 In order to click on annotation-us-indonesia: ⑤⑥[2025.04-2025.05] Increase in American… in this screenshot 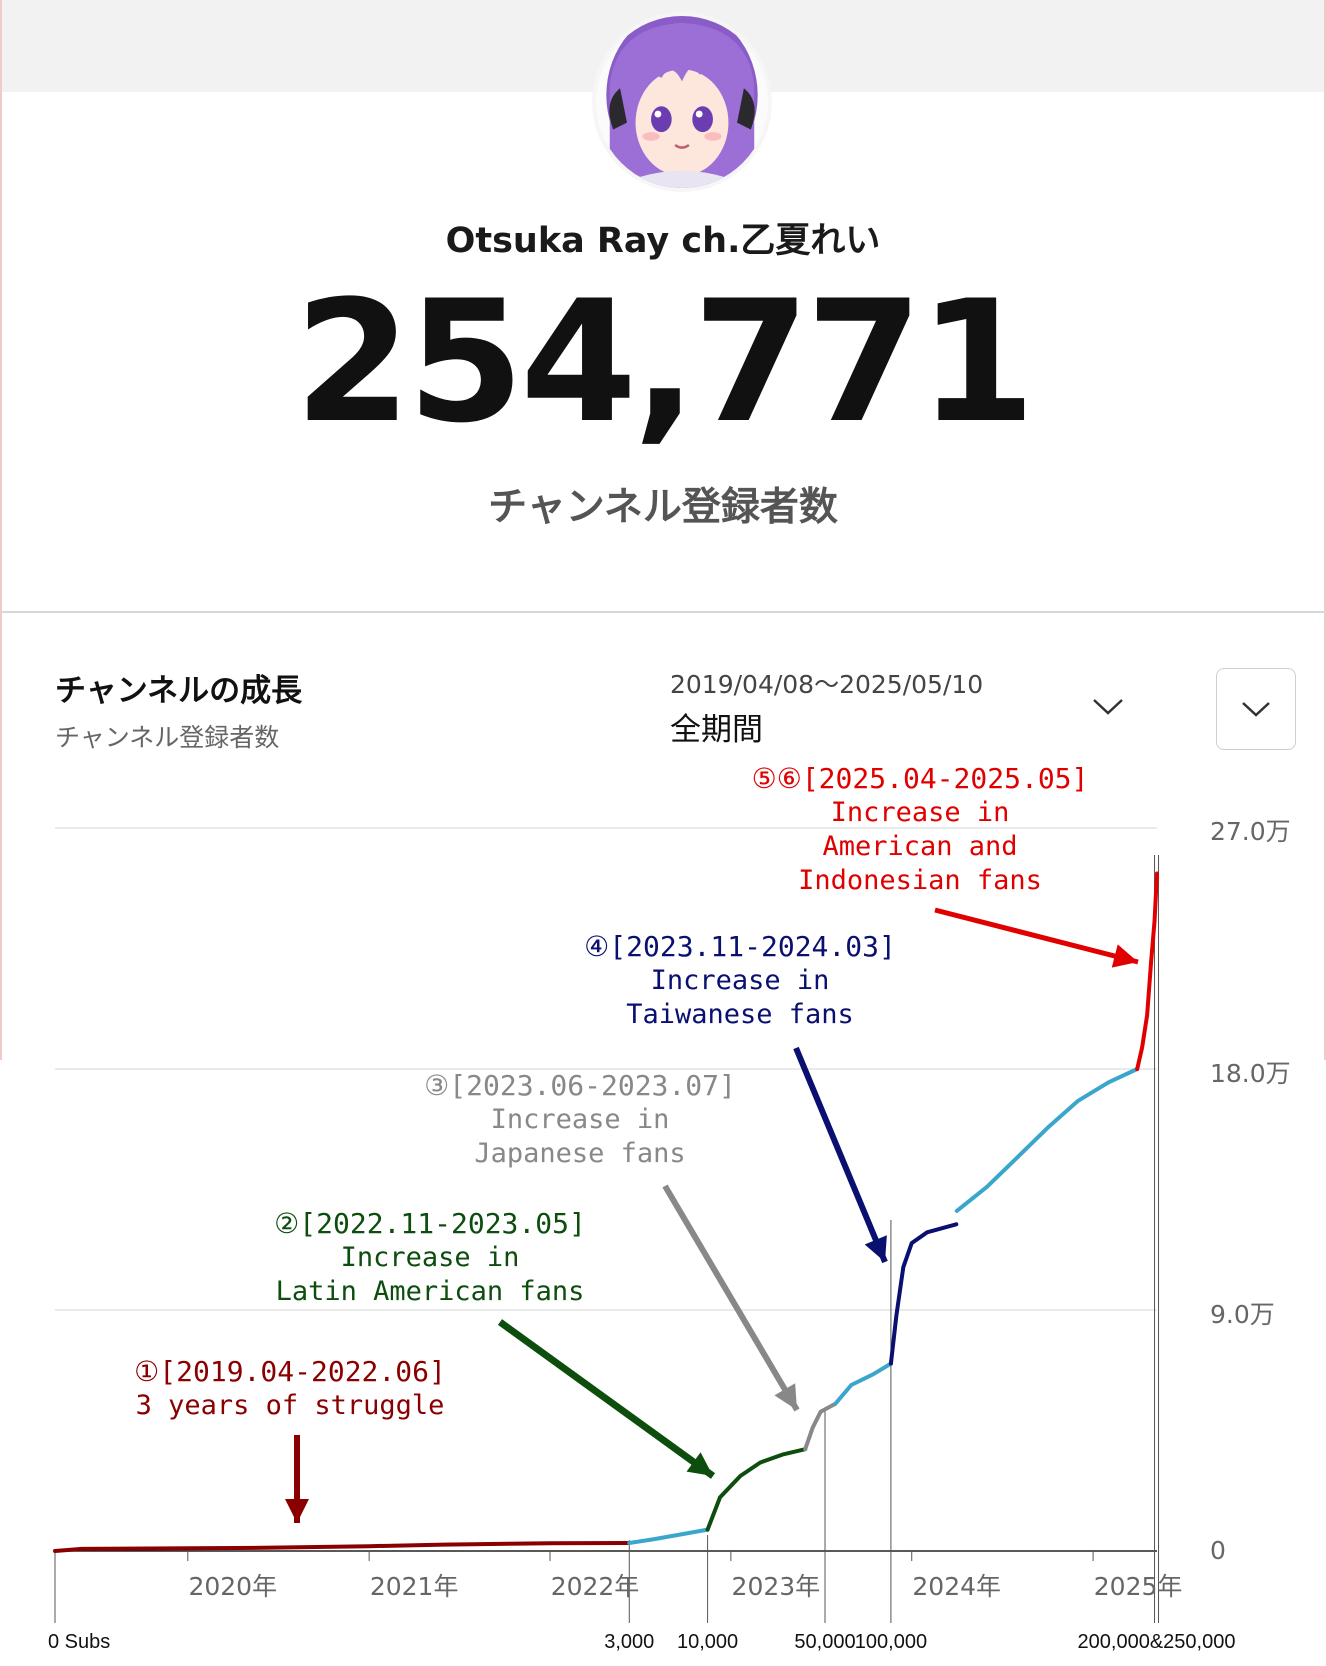, I will do `click(920, 830)`.